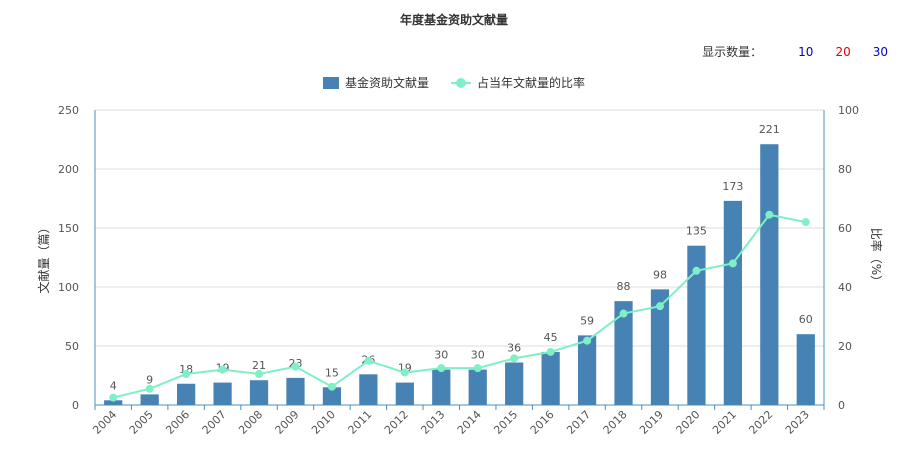 This screenshot has height=456, width=908. Describe the element at coordinates (396, 422) in the screenshot. I see `x-tick-label: 2012` at that location.